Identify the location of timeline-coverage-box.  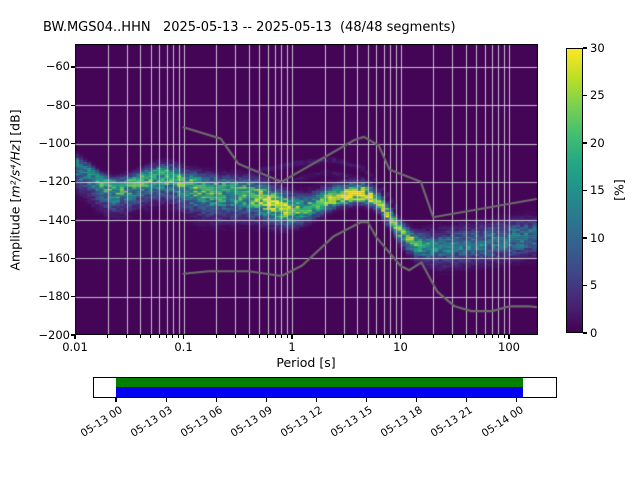
(325, 387).